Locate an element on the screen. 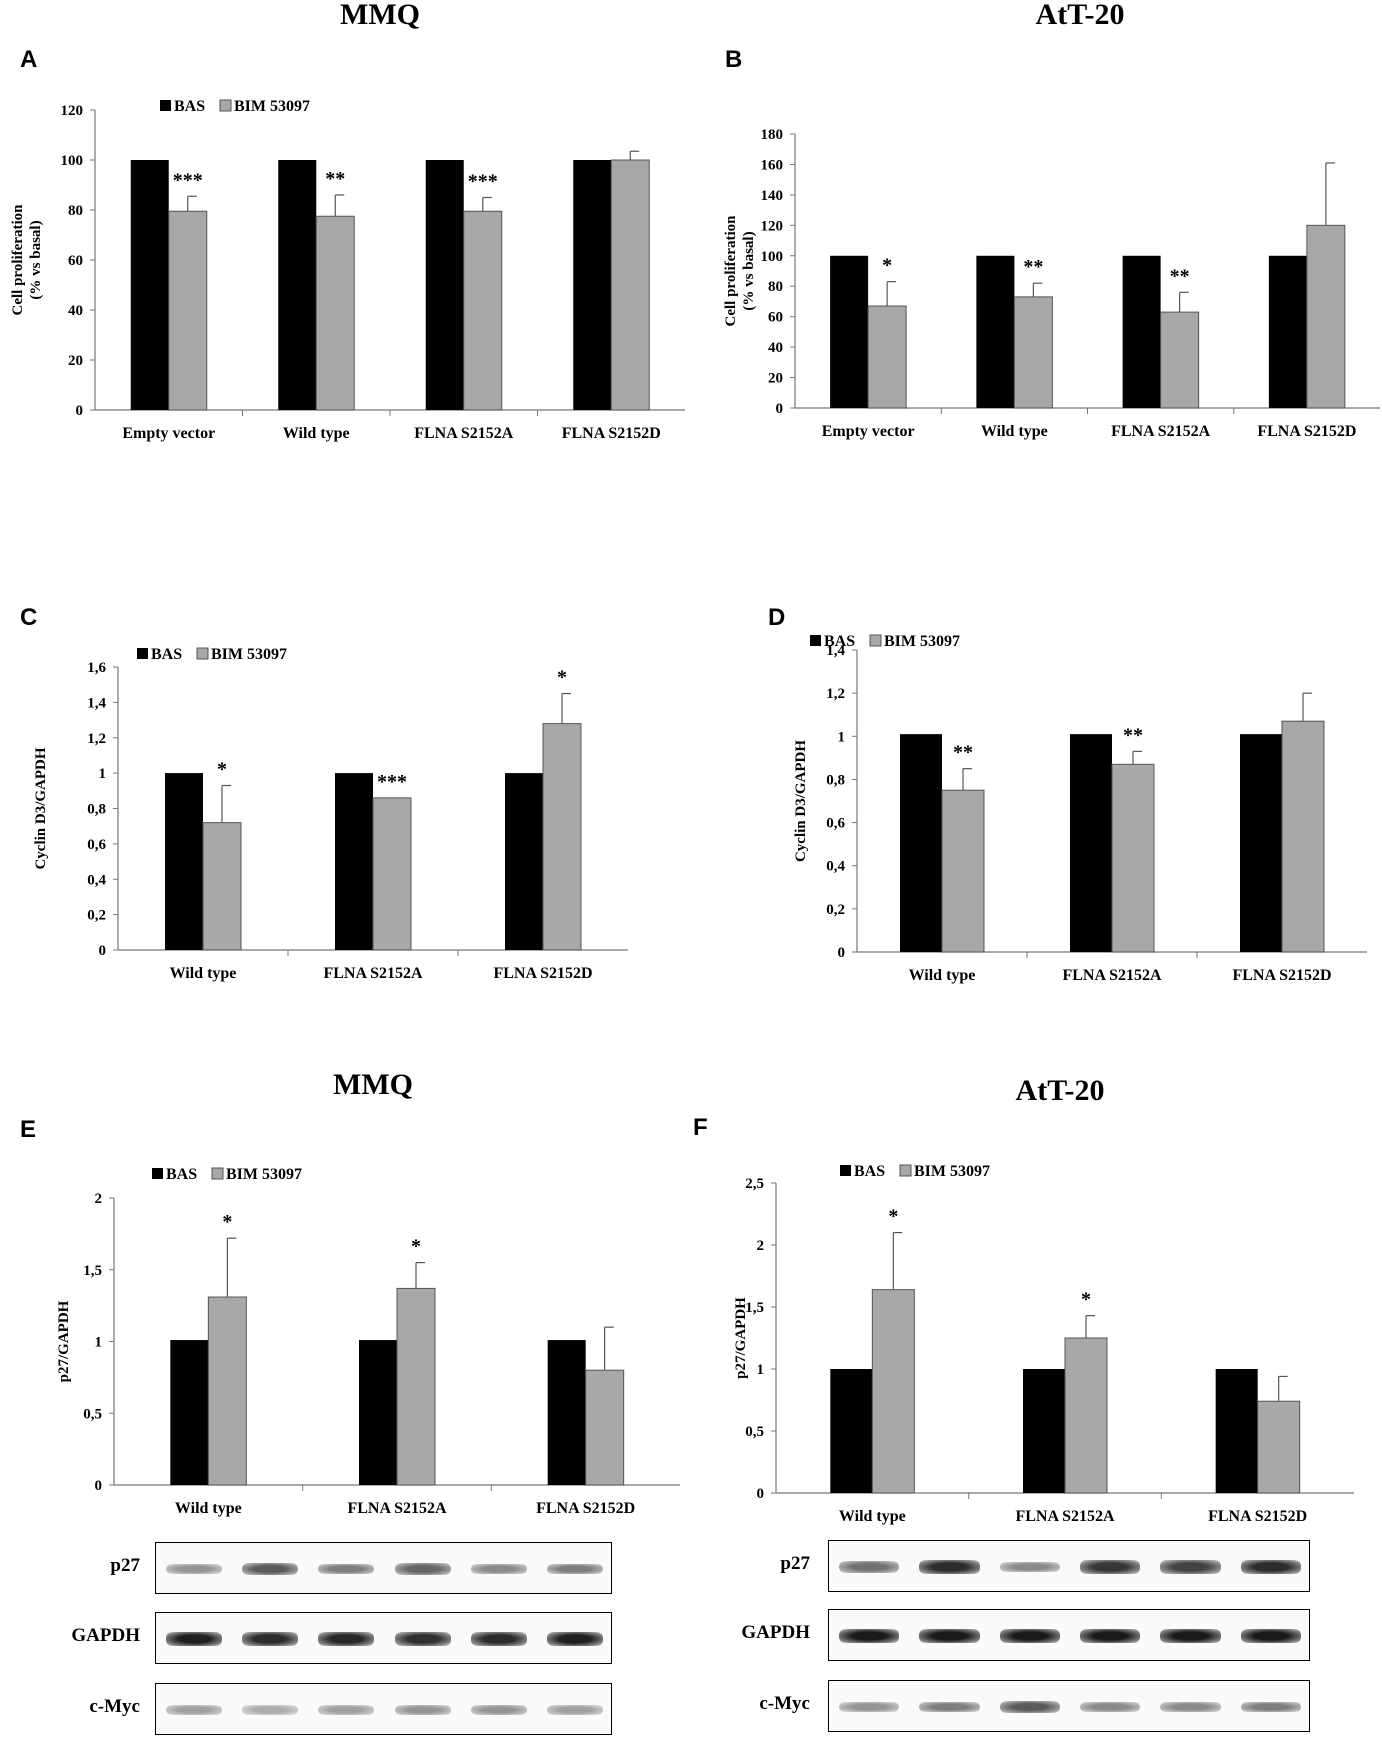  blot-row-label: c-Myc is located at coordinates (784, 1703).